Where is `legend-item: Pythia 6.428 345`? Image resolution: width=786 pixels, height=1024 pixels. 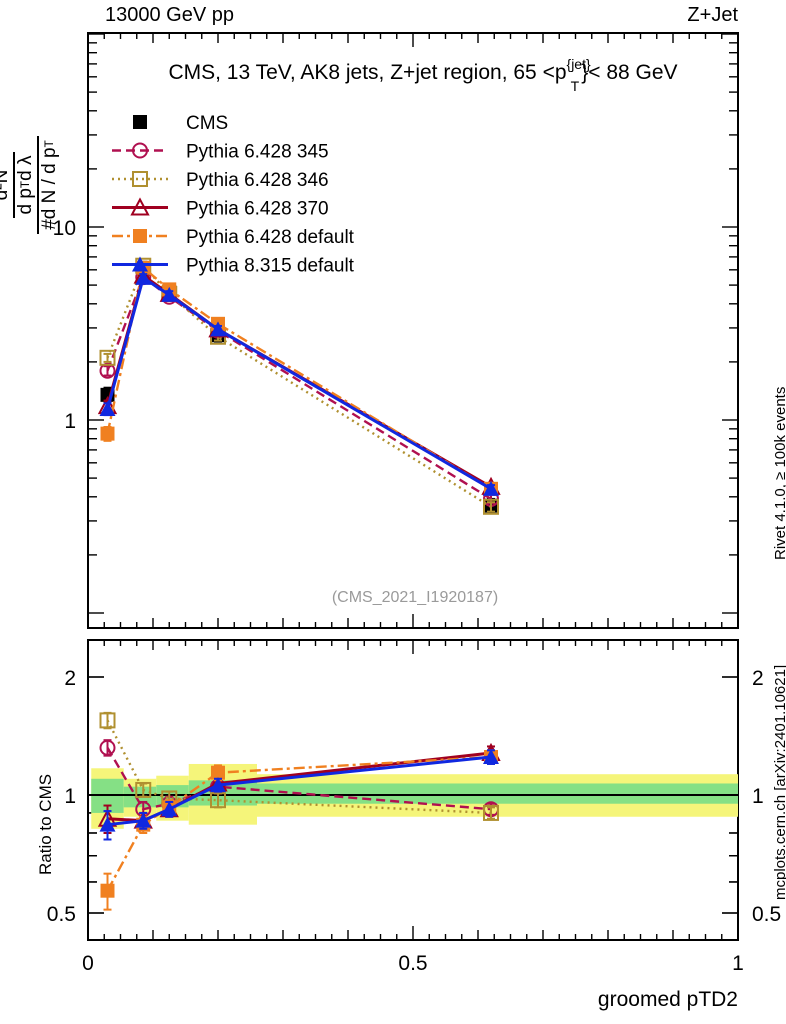 legend-item: Pythia 6.428 345 is located at coordinates (220, 152).